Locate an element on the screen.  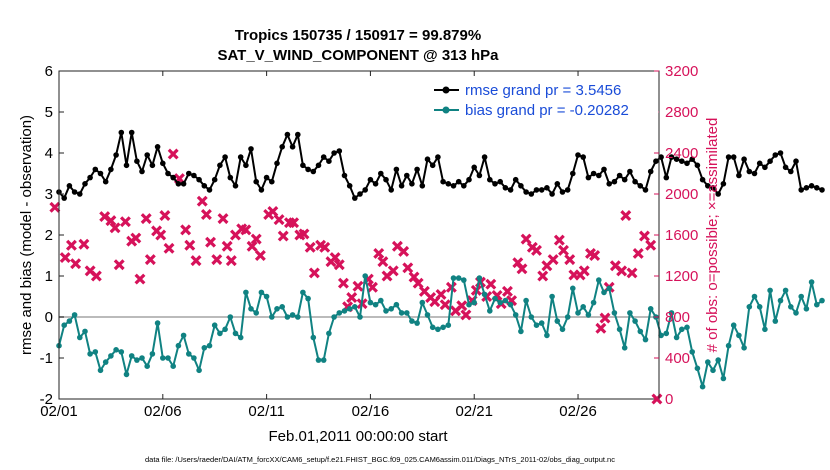
legend-rmse-marker is located at coordinates (446, 90).